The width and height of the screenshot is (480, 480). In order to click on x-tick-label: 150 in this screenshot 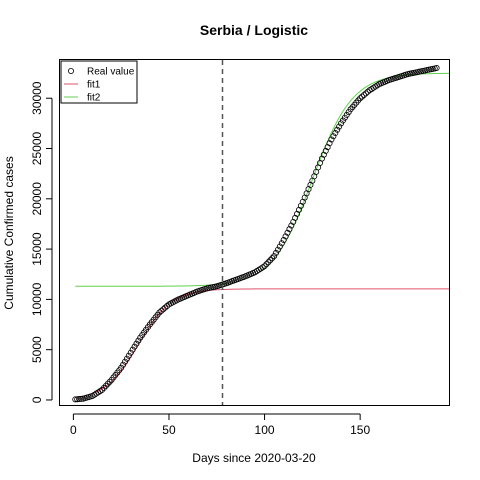, I will do `click(360, 430)`.